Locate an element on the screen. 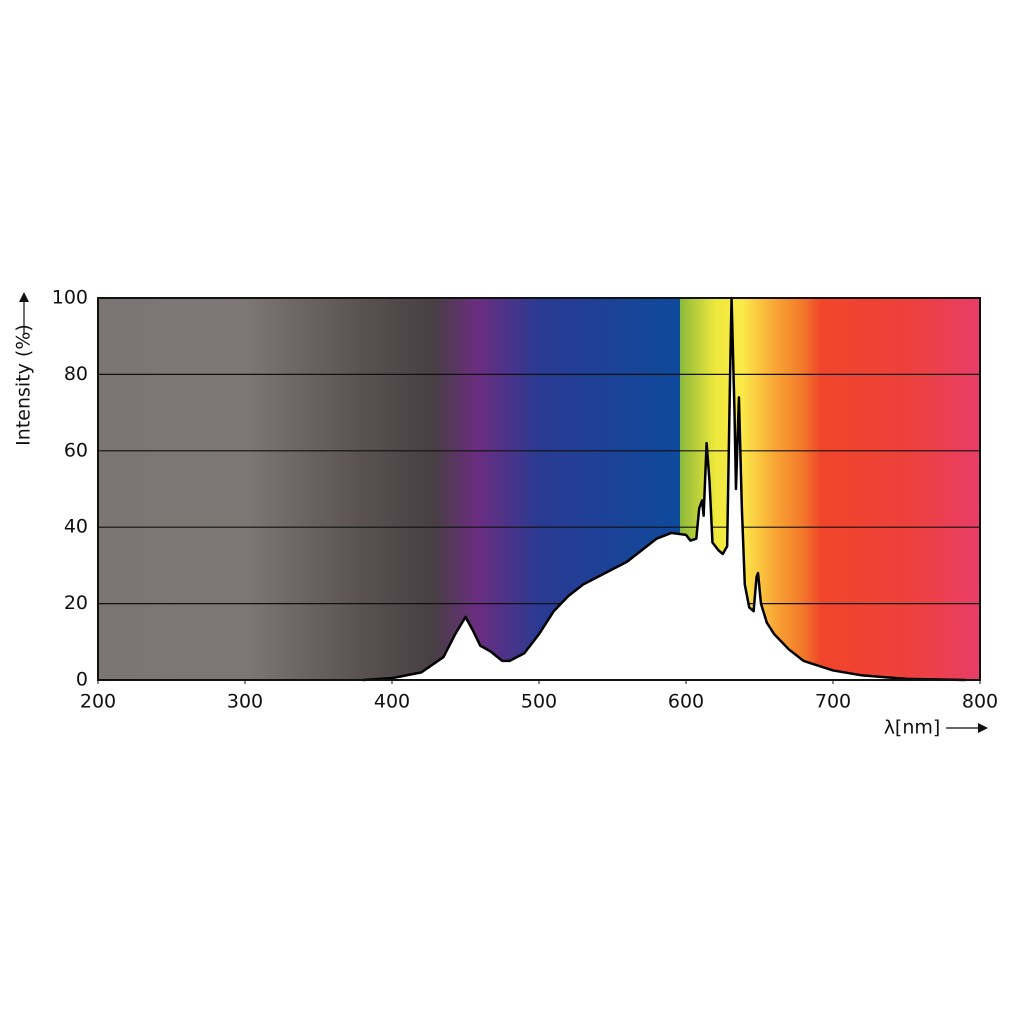 The image size is (1024, 1028). x-tick-label: 700 is located at coordinates (833, 702).